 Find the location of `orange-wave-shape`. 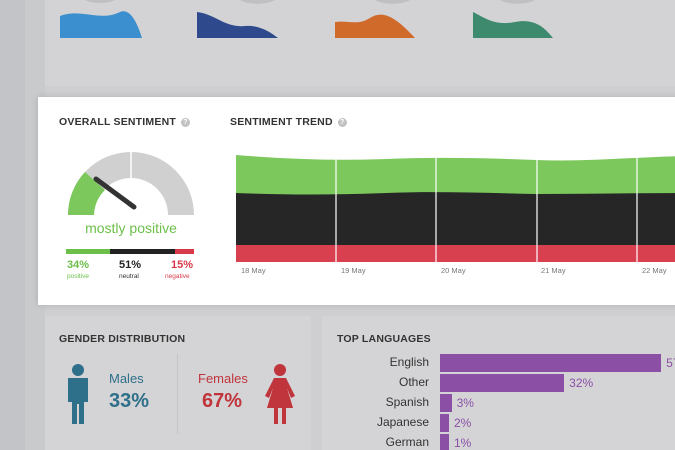

orange-wave-shape is located at coordinates (375, 26).